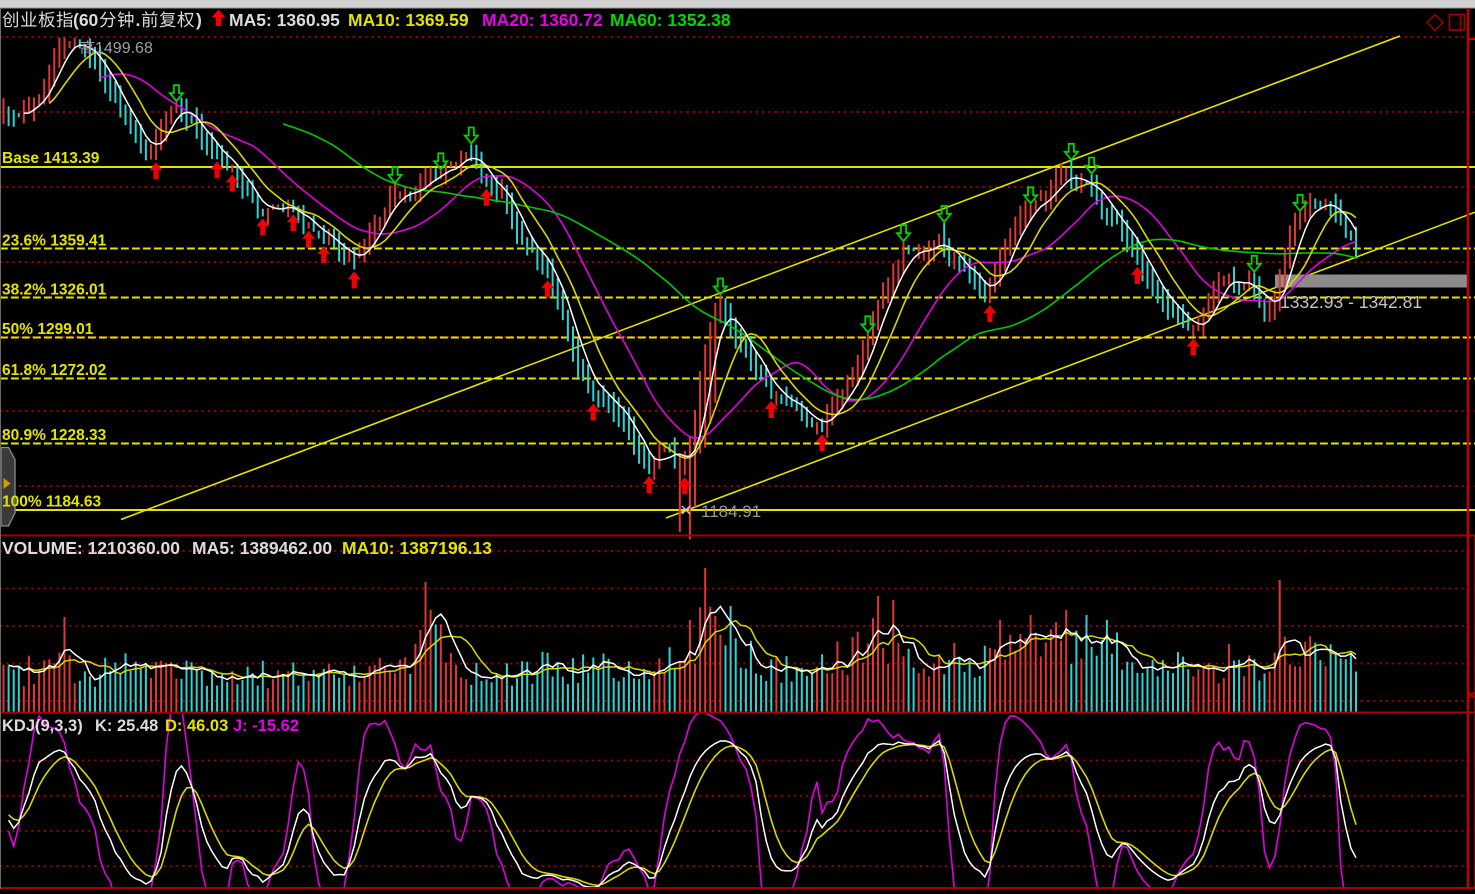 Image resolution: width=1475 pixels, height=894 pixels. I want to click on svg-text: D: 46.03, so click(196, 726).